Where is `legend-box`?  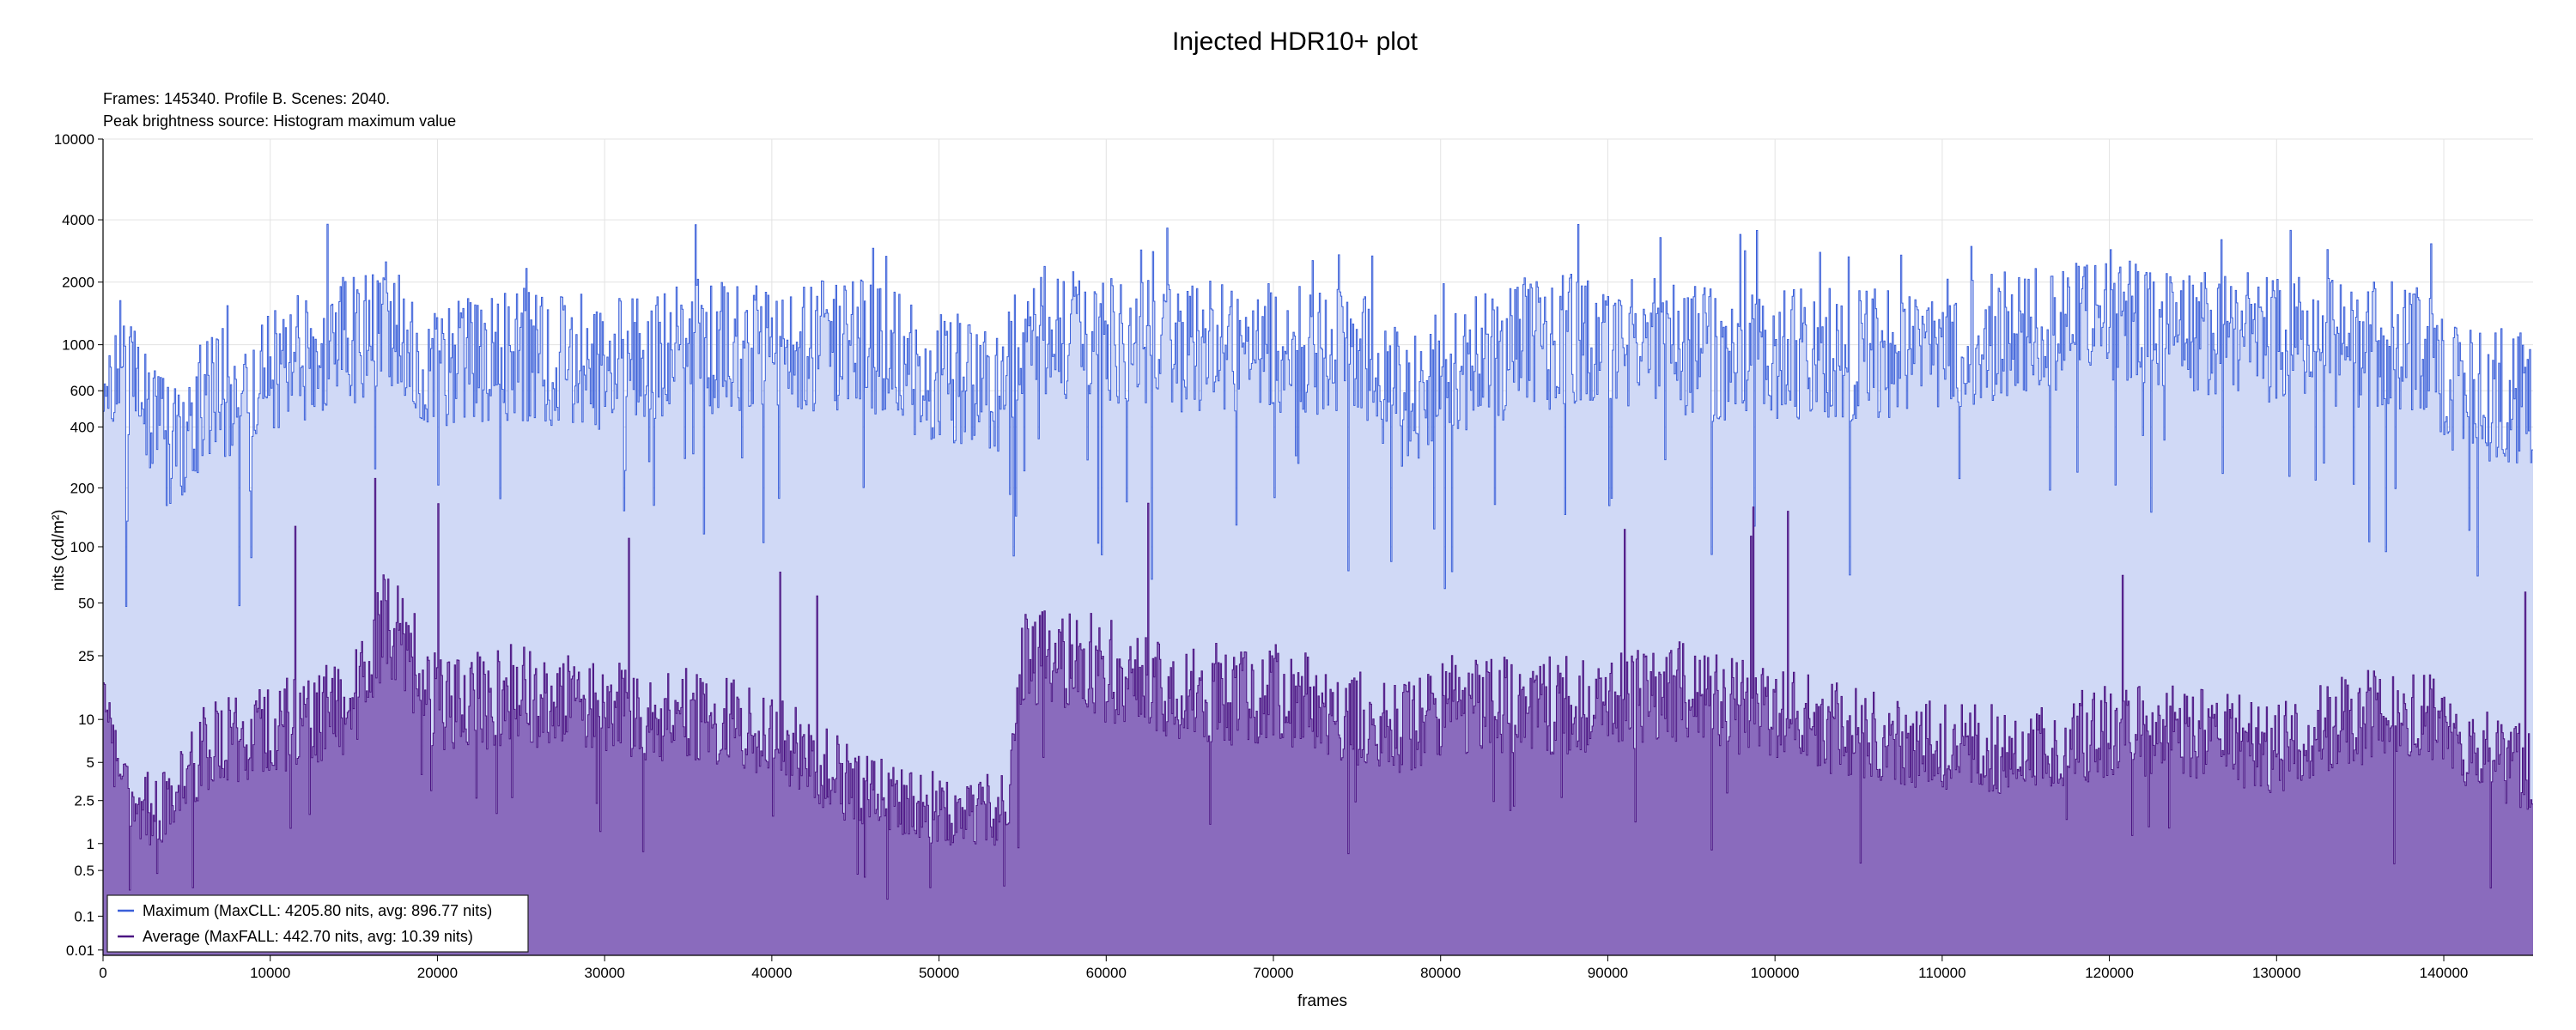 legend-box is located at coordinates (317, 923).